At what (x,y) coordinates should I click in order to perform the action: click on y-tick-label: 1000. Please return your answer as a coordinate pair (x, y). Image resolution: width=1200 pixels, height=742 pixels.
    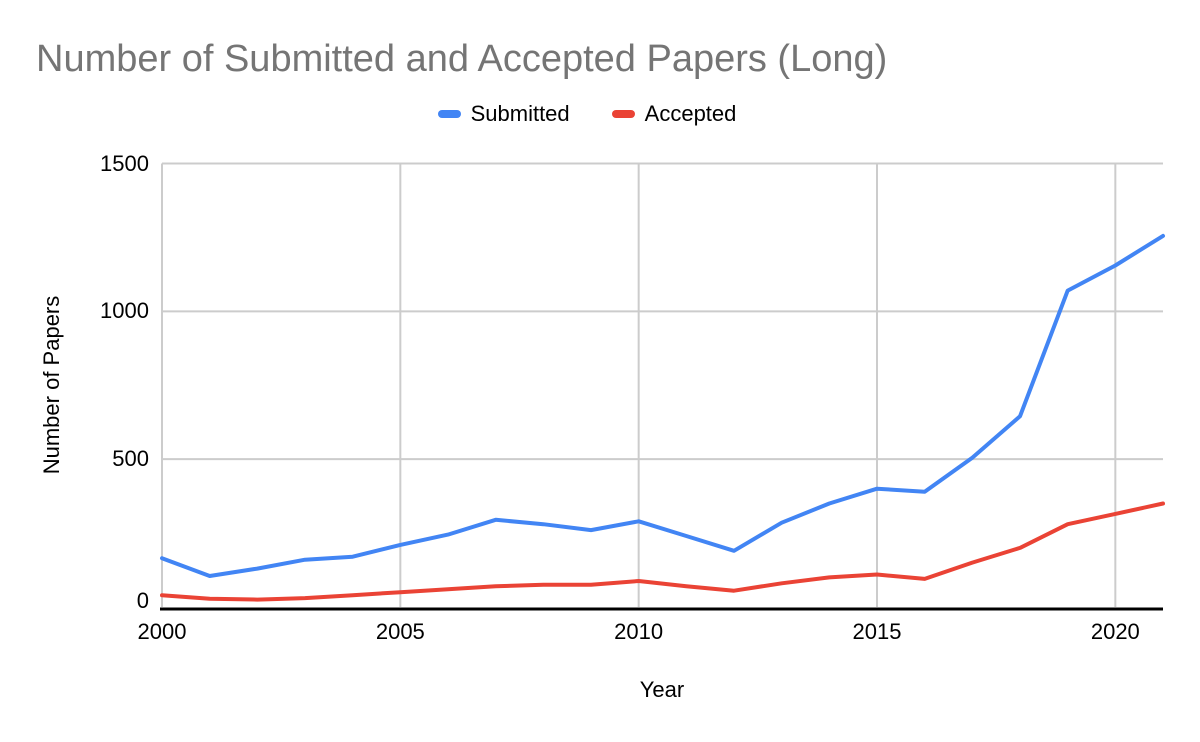
    Looking at the image, I should click on (124, 311).